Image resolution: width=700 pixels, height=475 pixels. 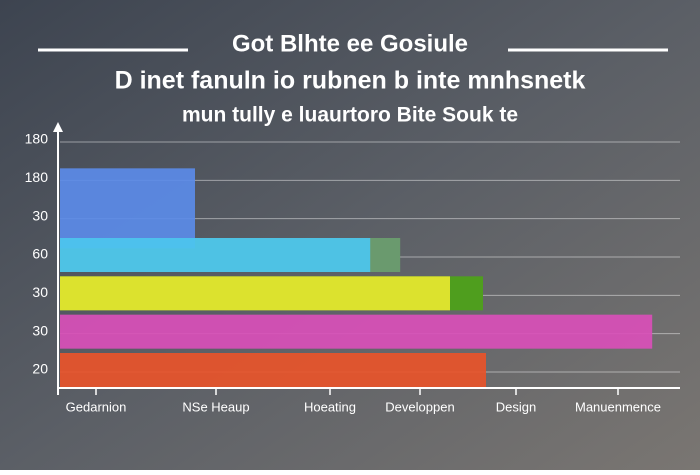 I want to click on x-tick-label: Design, so click(x=516, y=406).